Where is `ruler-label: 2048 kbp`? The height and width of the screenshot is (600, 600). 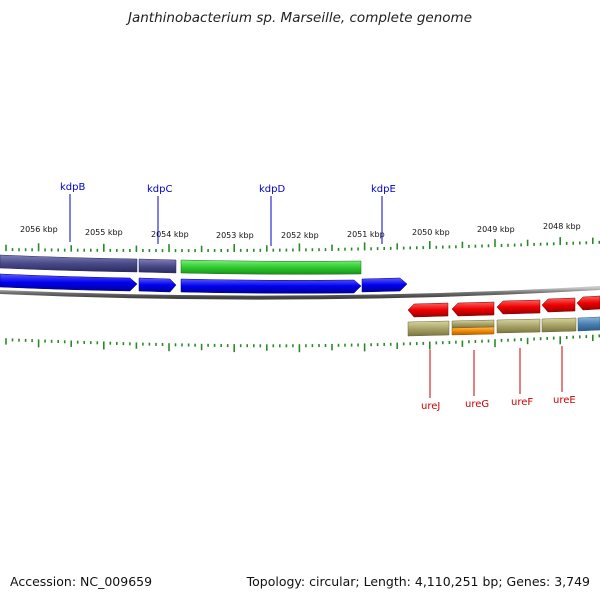 ruler-label: 2048 kbp is located at coordinates (562, 226).